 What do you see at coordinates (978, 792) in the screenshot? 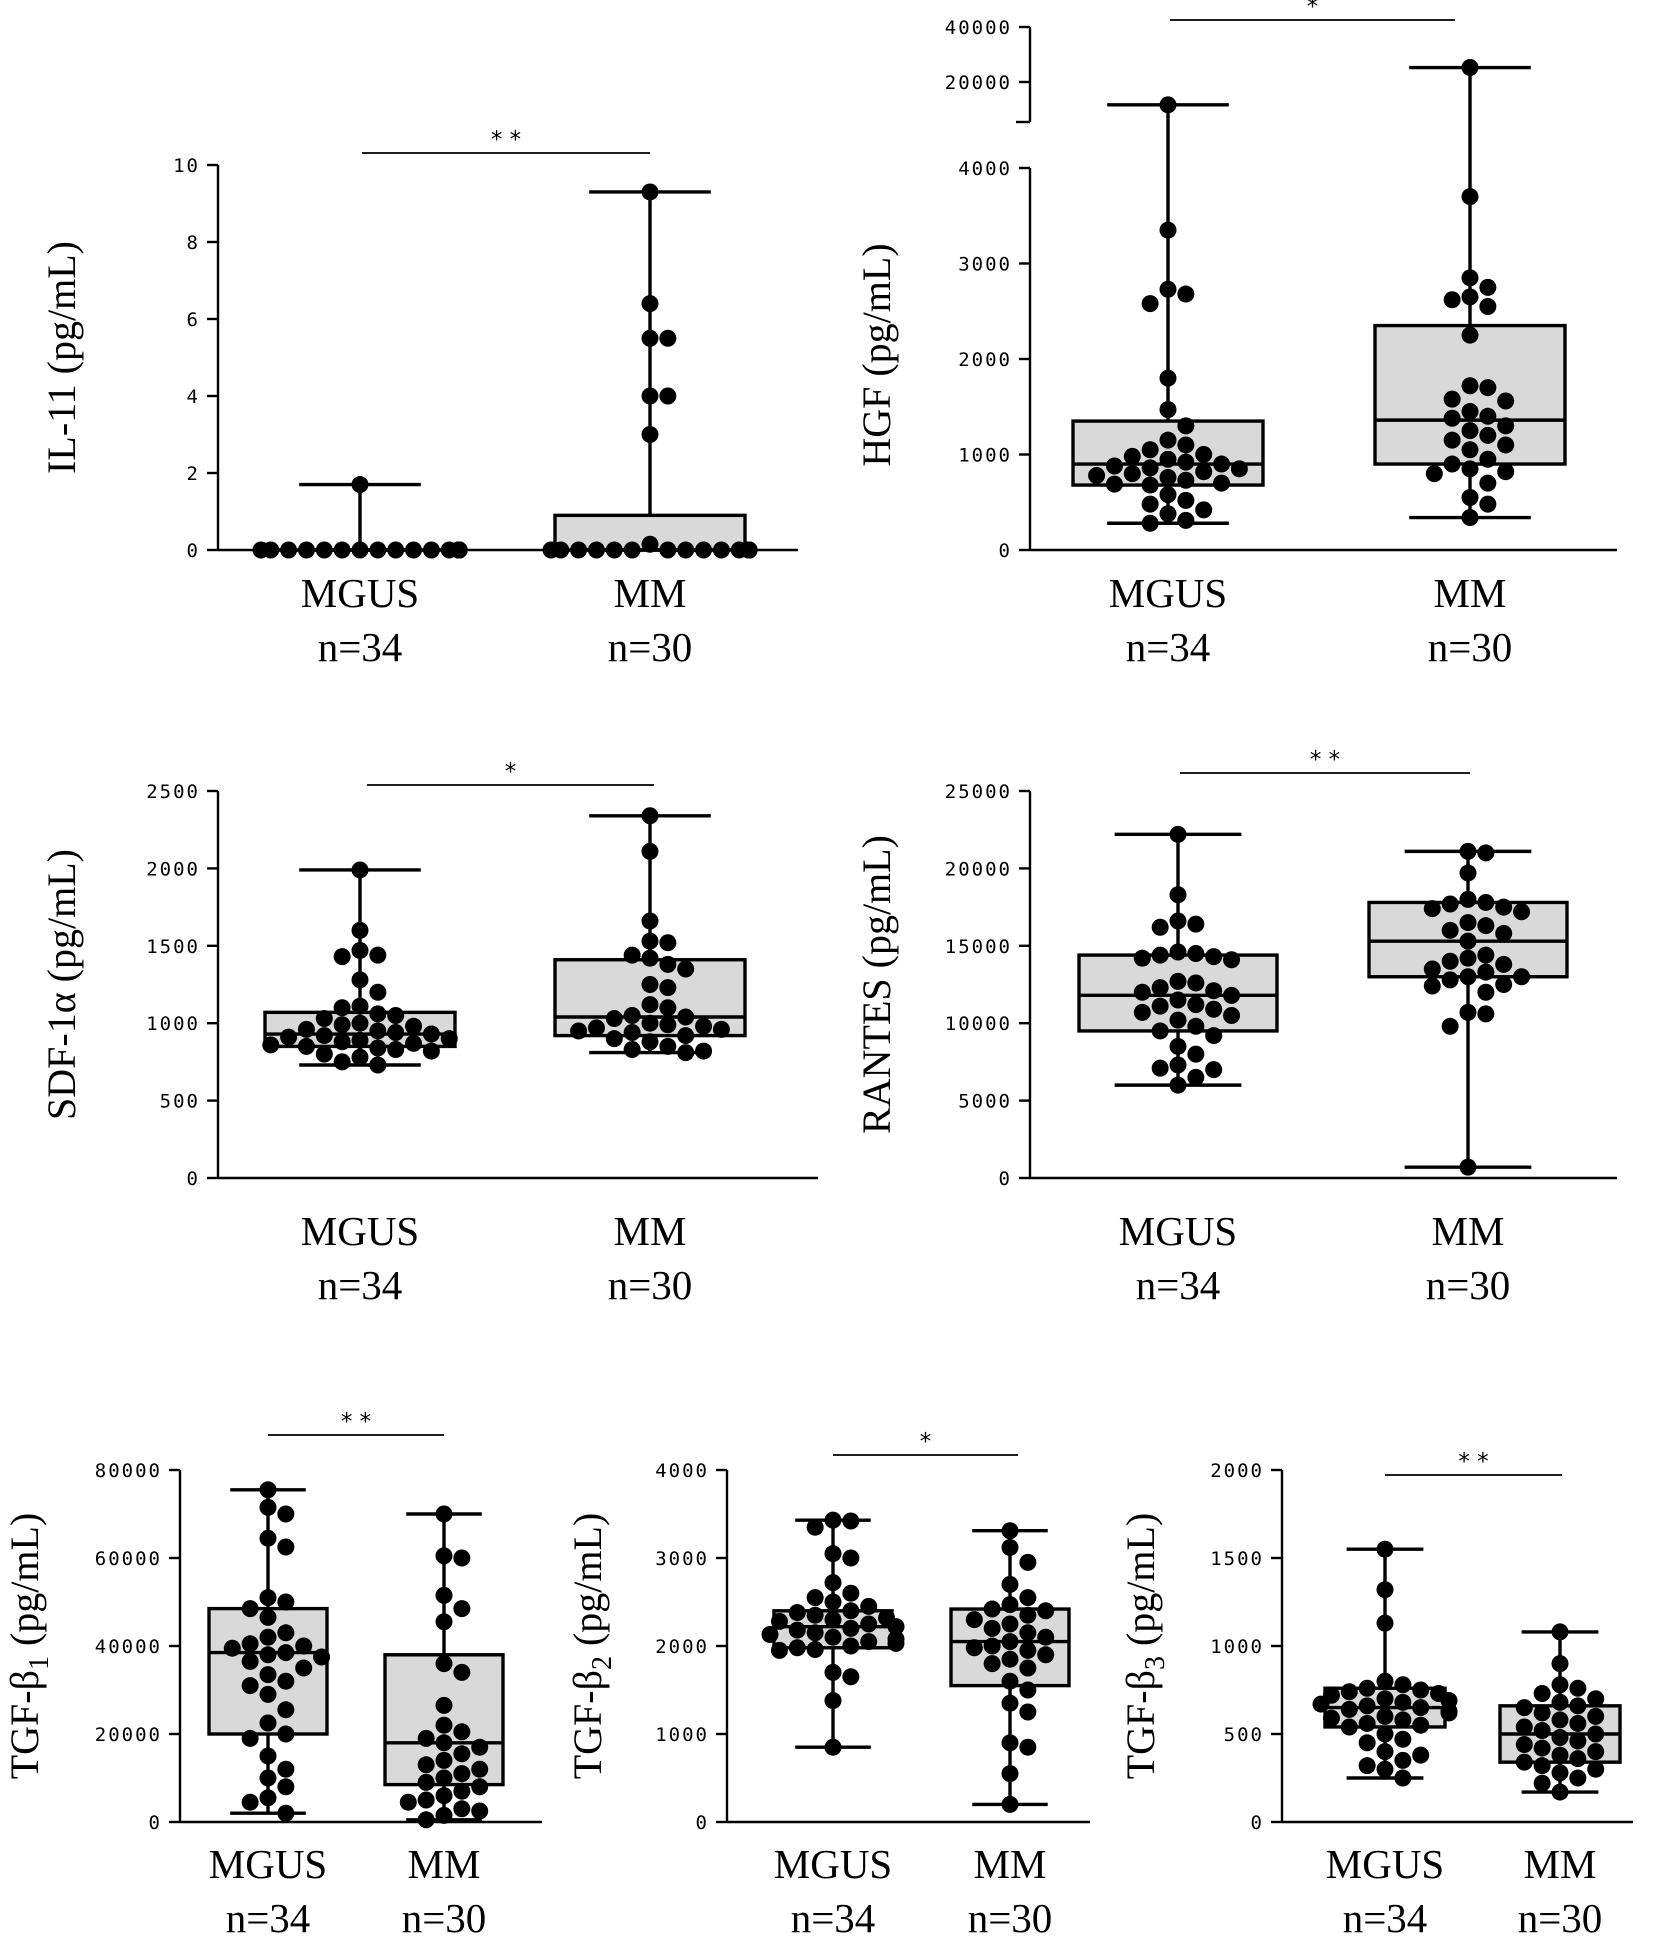
I see `y-tick-label: 25000` at bounding box center [978, 792].